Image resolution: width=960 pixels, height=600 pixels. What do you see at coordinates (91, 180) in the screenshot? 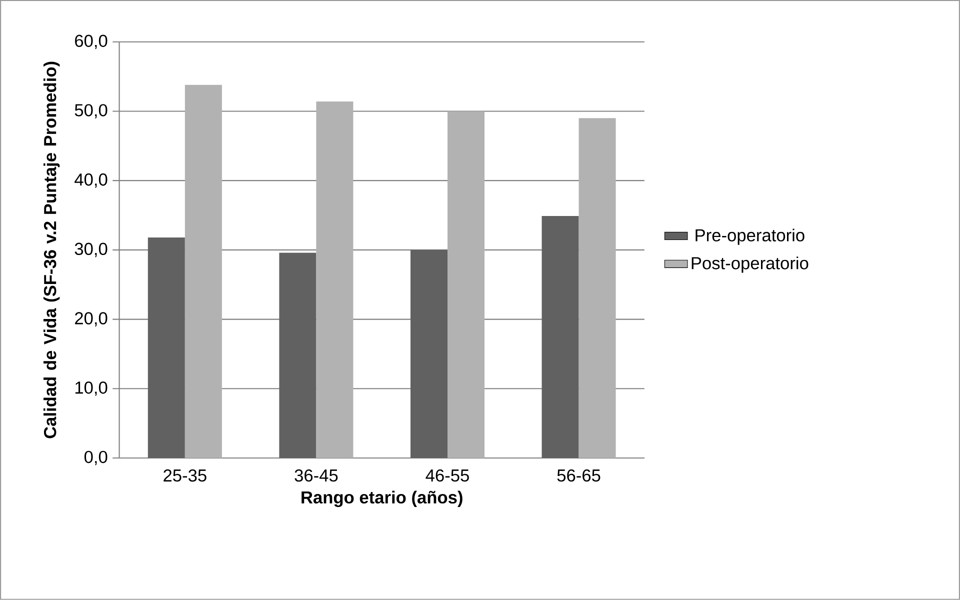
I see `y-tick-label: 40,0` at bounding box center [91, 180].